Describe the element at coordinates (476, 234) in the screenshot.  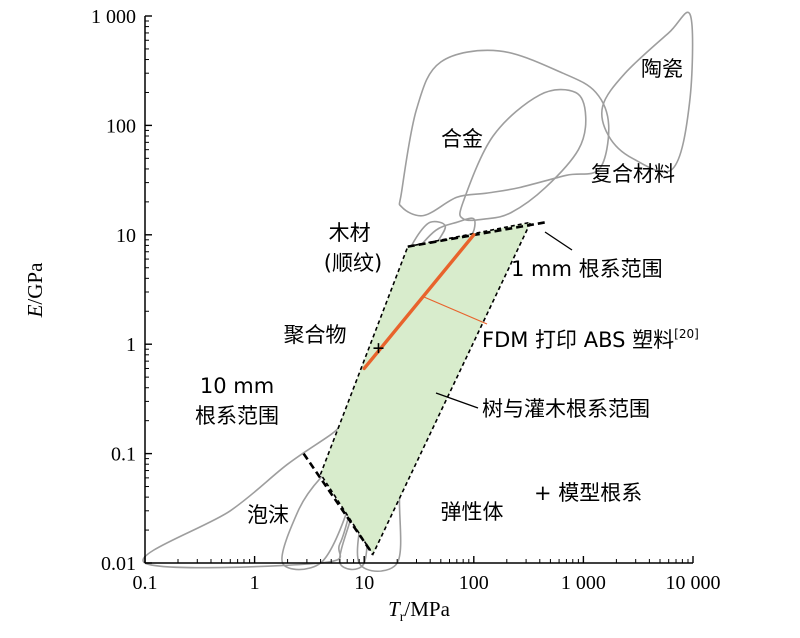
I see `line-1mm-range` at that location.